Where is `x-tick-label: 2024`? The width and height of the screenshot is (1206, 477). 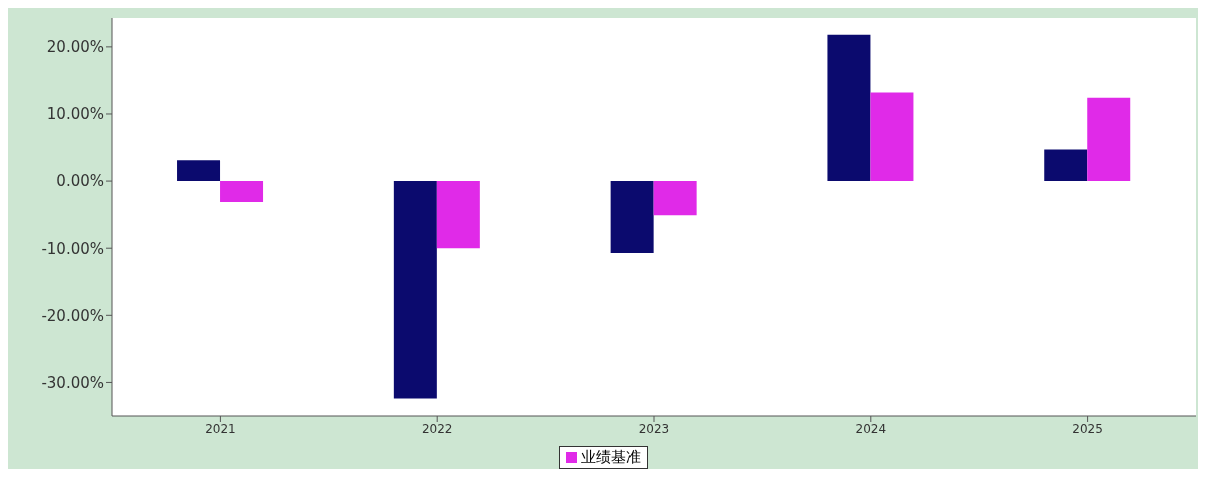 x-tick-label: 2024 is located at coordinates (871, 428).